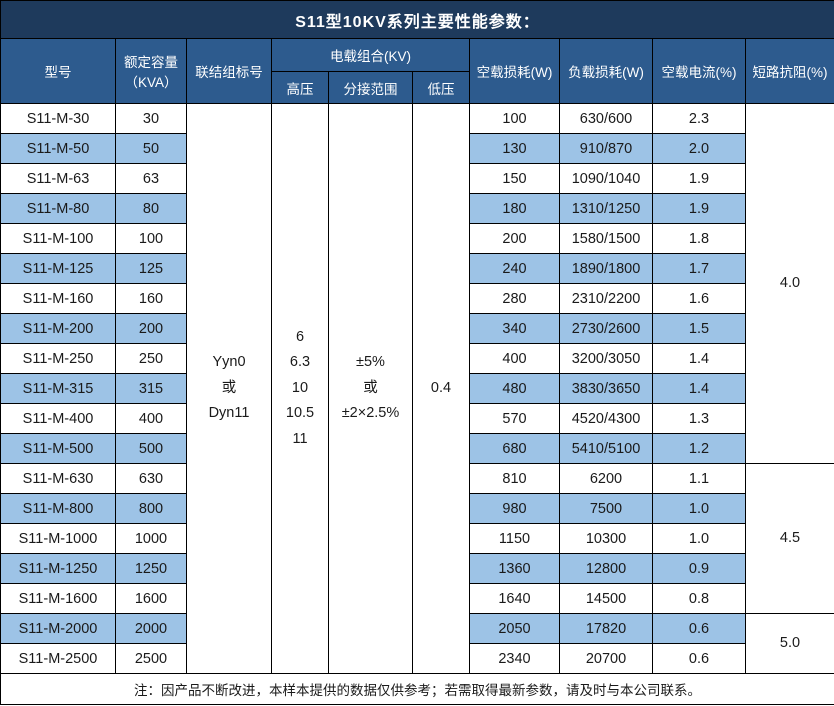  I want to click on col-header-load-loss: 负载损耗(W), so click(606, 71).